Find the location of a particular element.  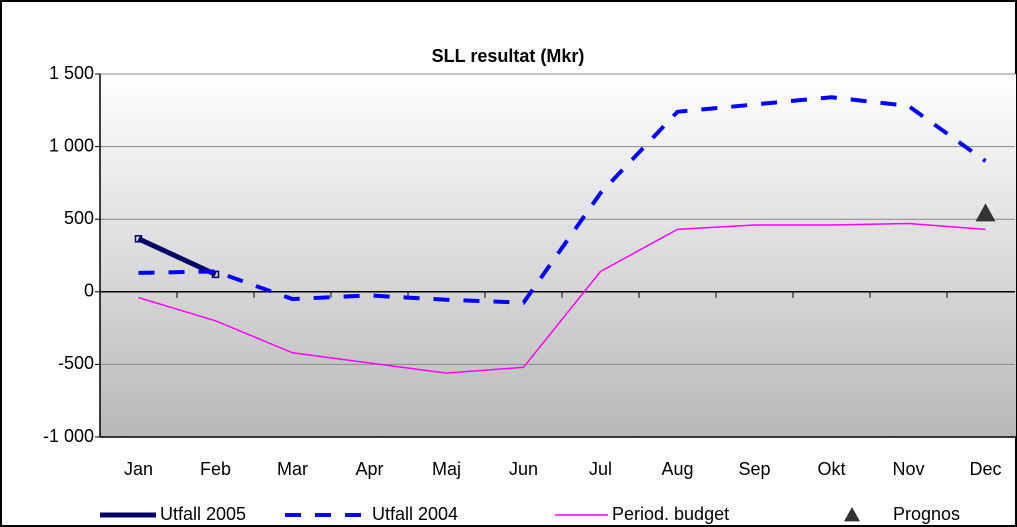

y-tick-label: -1 000 is located at coordinates (68, 436).